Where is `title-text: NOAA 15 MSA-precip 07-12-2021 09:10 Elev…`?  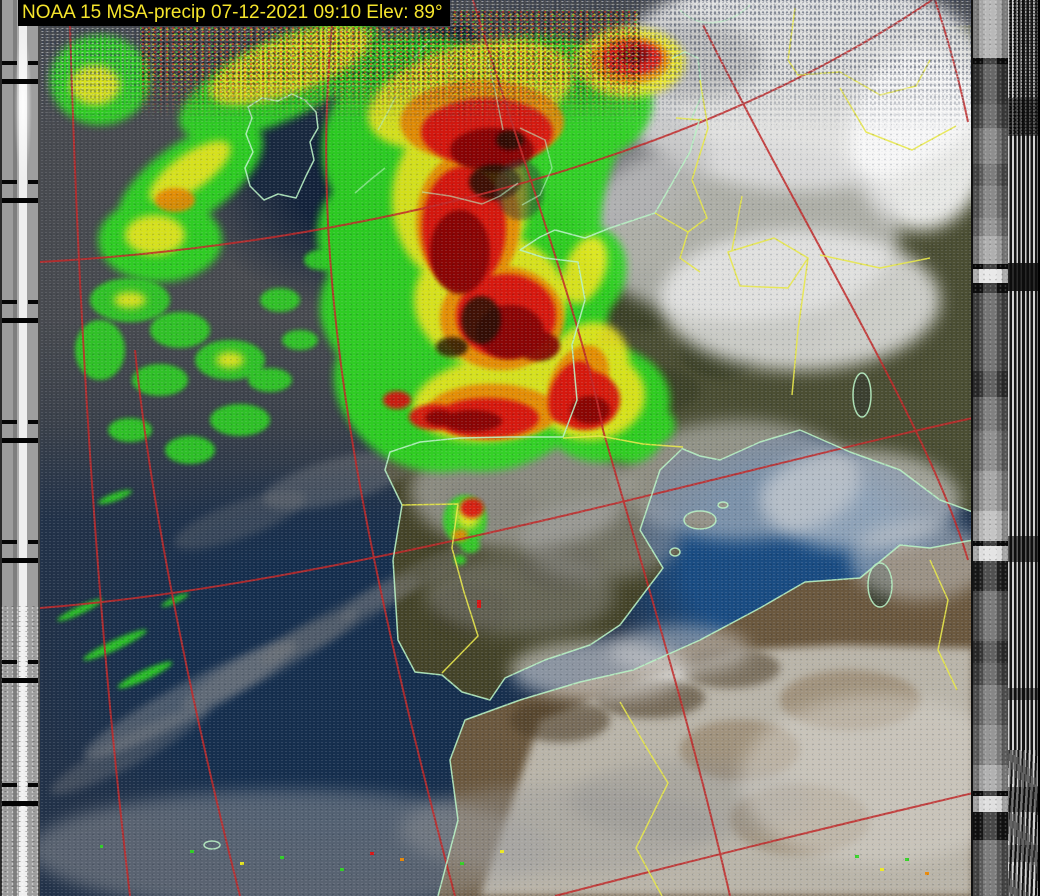 title-text: NOAA 15 MSA-precip 07-12-2021 09:10 Elev… is located at coordinates (232, 12).